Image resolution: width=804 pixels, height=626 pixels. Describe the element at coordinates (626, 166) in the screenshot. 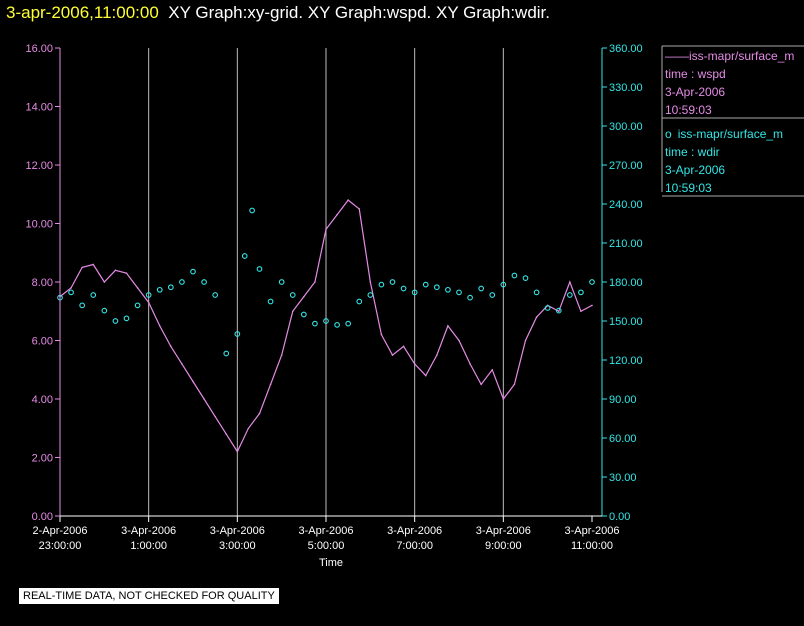

I see `y-right-tick-label-9: 270.00` at that location.